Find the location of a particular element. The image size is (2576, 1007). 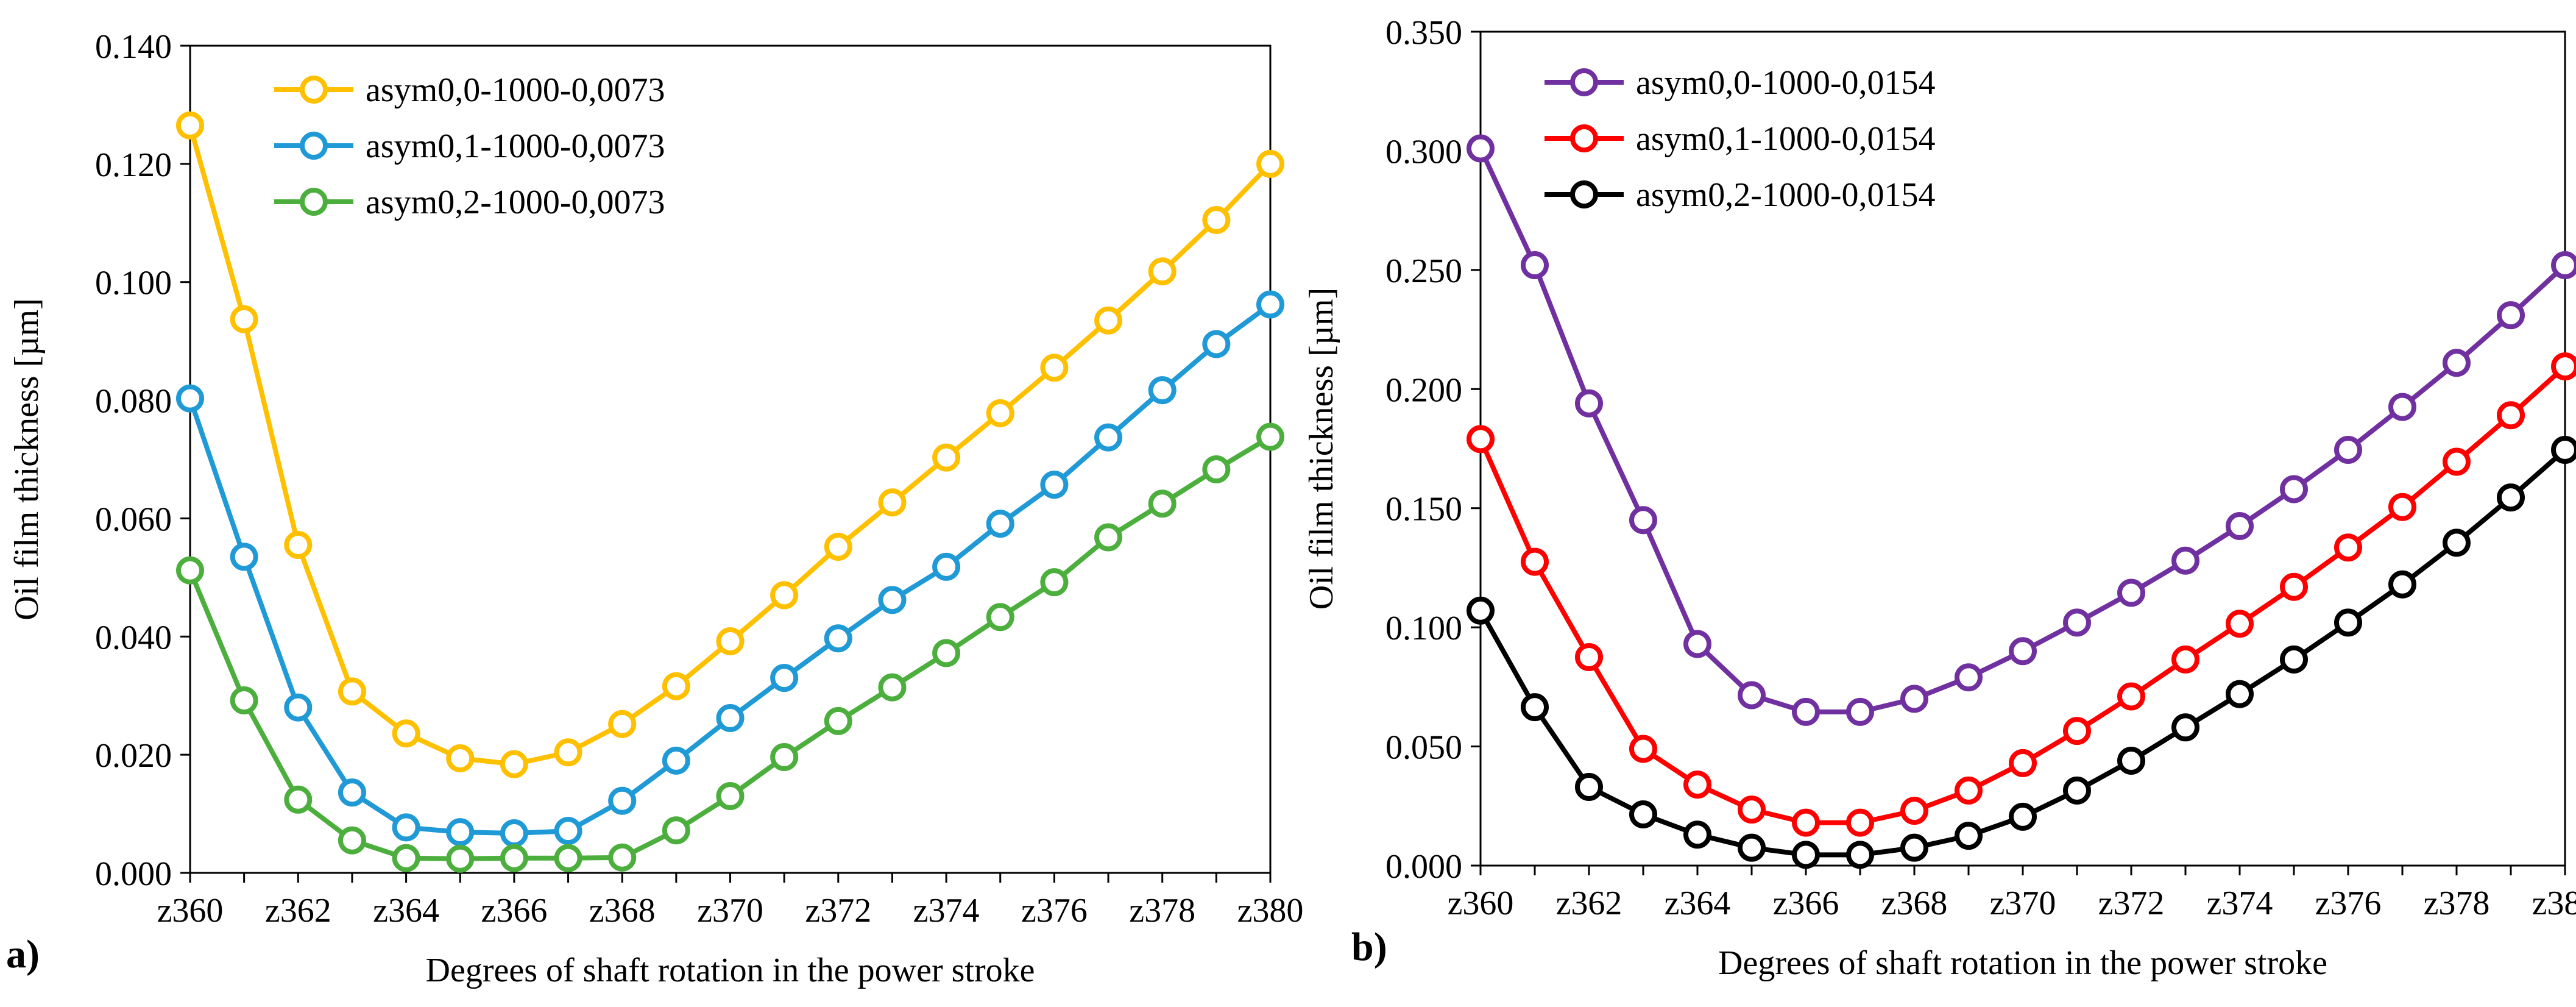

y-tick-label: 0.140 is located at coordinates (133, 47).